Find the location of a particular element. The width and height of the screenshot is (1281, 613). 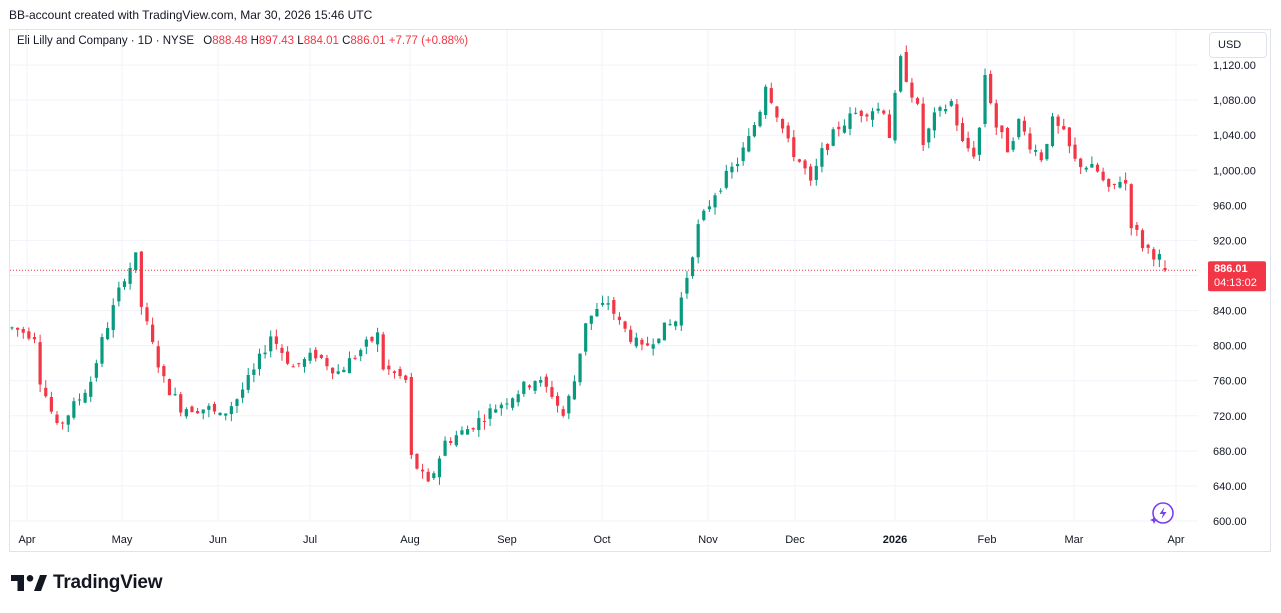

bar-countdown: 04:13:02 is located at coordinates (1235, 283).